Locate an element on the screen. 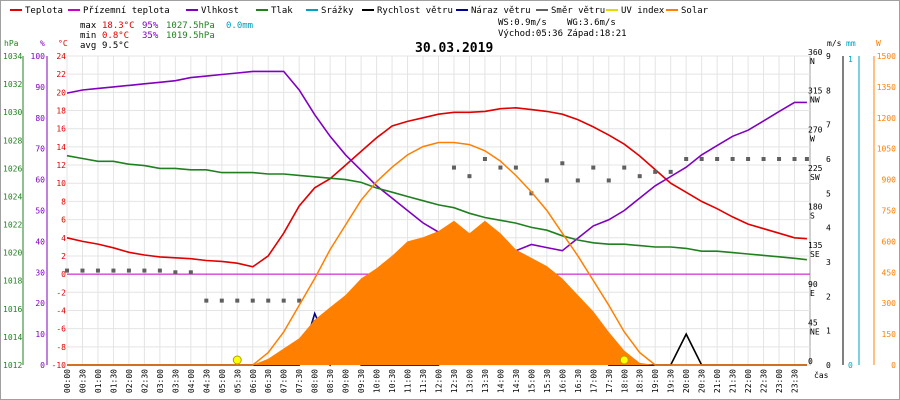 Image resolution: width=900 pixels, height=400 pixels. time-tick-label: 23:00 is located at coordinates (779, 381).